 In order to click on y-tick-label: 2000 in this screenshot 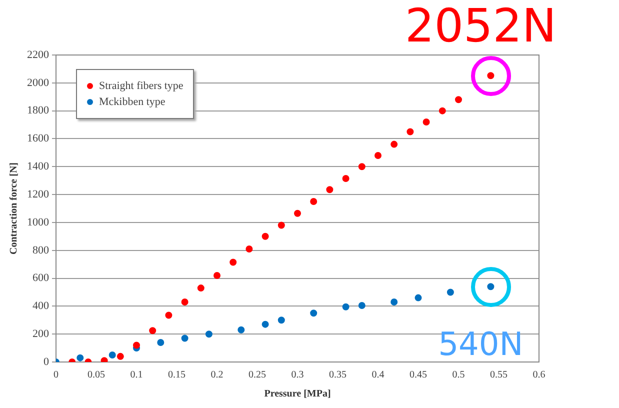, I will do `click(38, 82)`.